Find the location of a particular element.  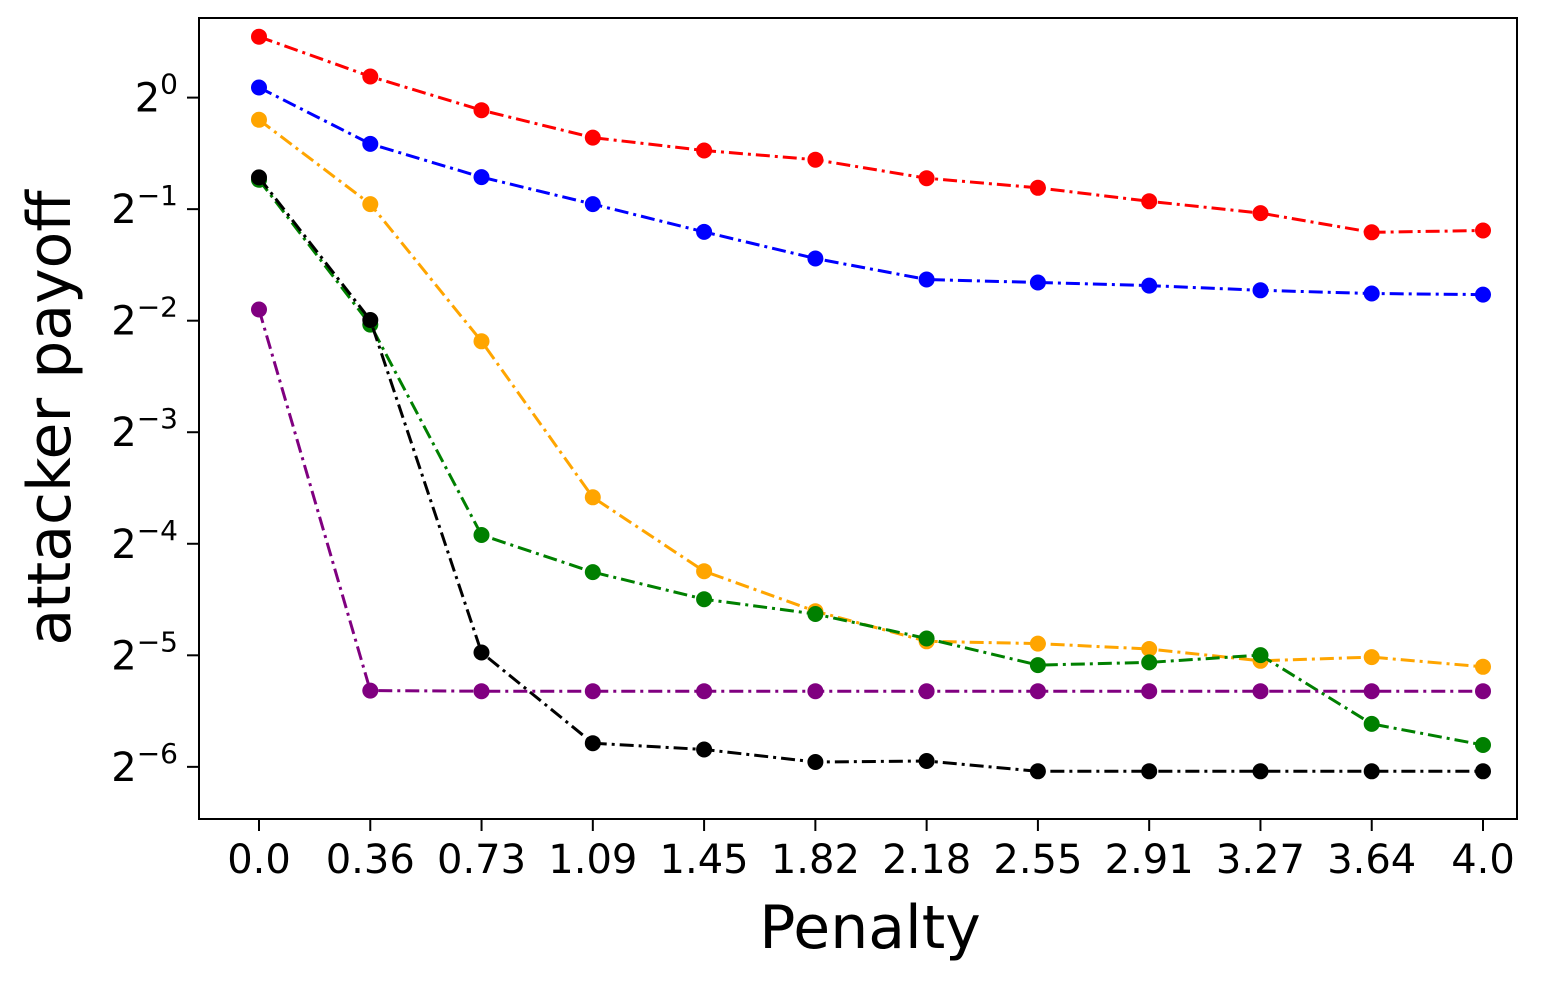

x-tick-label: 2.18 is located at coordinates (926, 860).